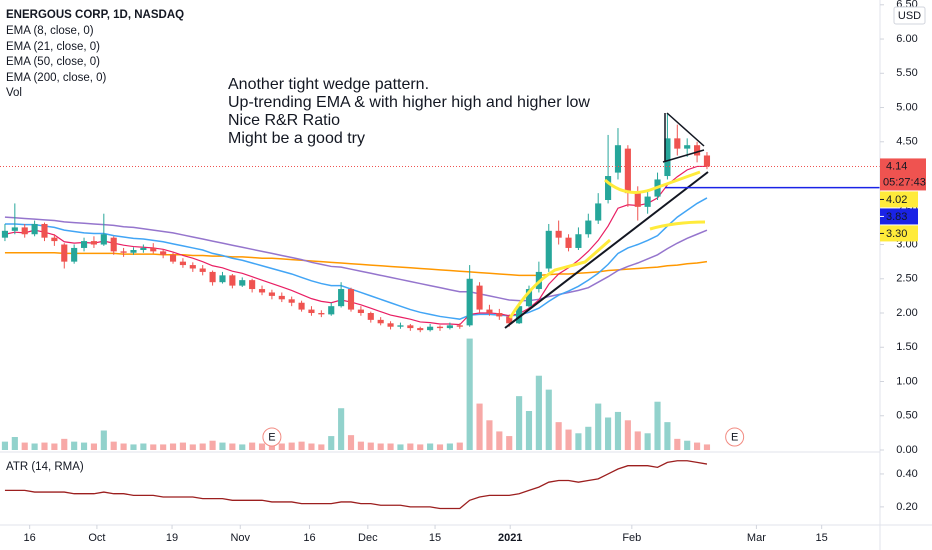 Image resolution: width=932 pixels, height=550 pixels. Describe the element at coordinates (14, 93) in the screenshot. I see `legend-entry: Vol` at that location.